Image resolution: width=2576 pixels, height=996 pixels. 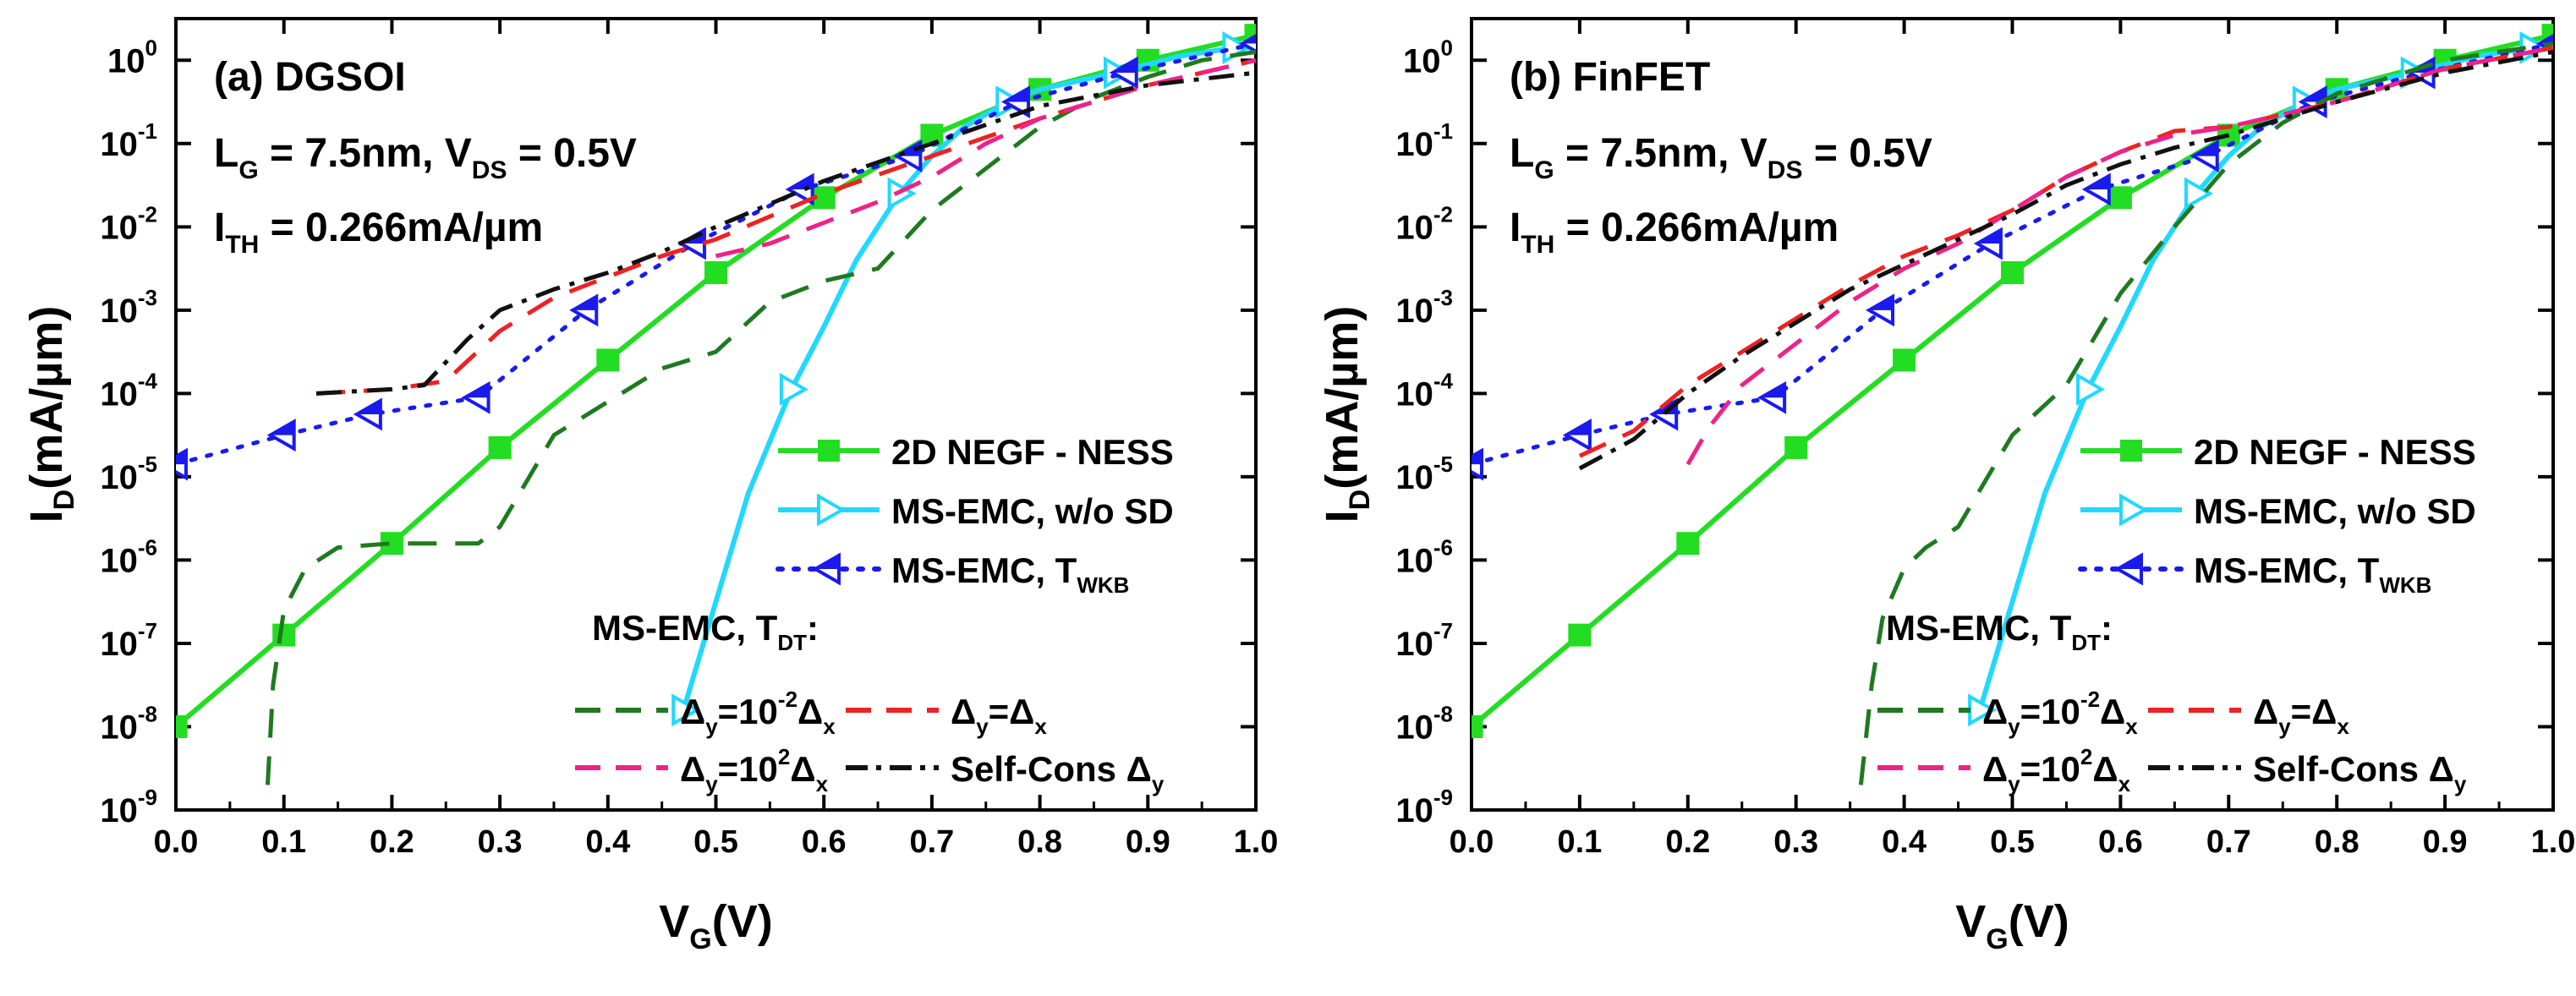 I want to click on legend-title: MS-EMC, TDT:, so click(x=705, y=631).